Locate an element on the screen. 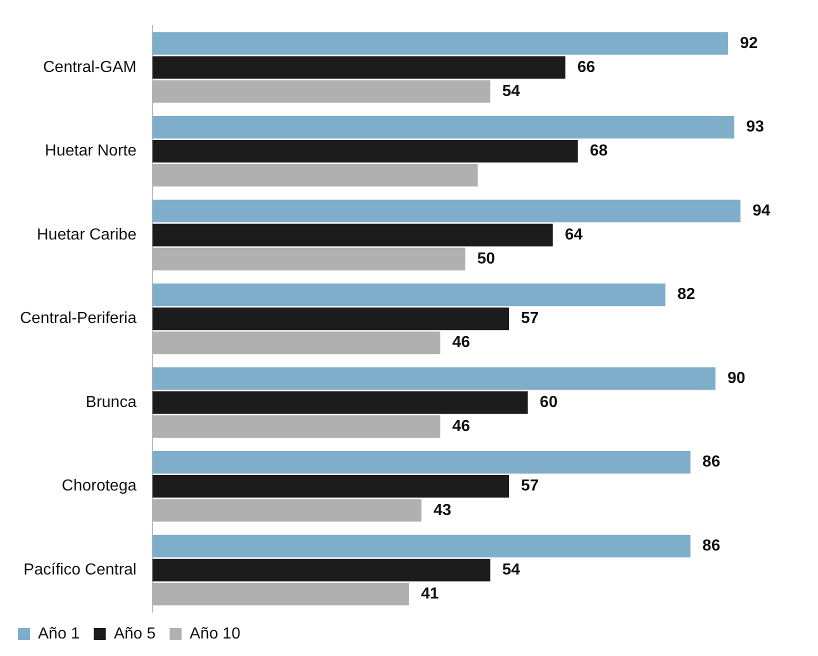  y-tick-label: Huetar Caribe is located at coordinates (86, 235).